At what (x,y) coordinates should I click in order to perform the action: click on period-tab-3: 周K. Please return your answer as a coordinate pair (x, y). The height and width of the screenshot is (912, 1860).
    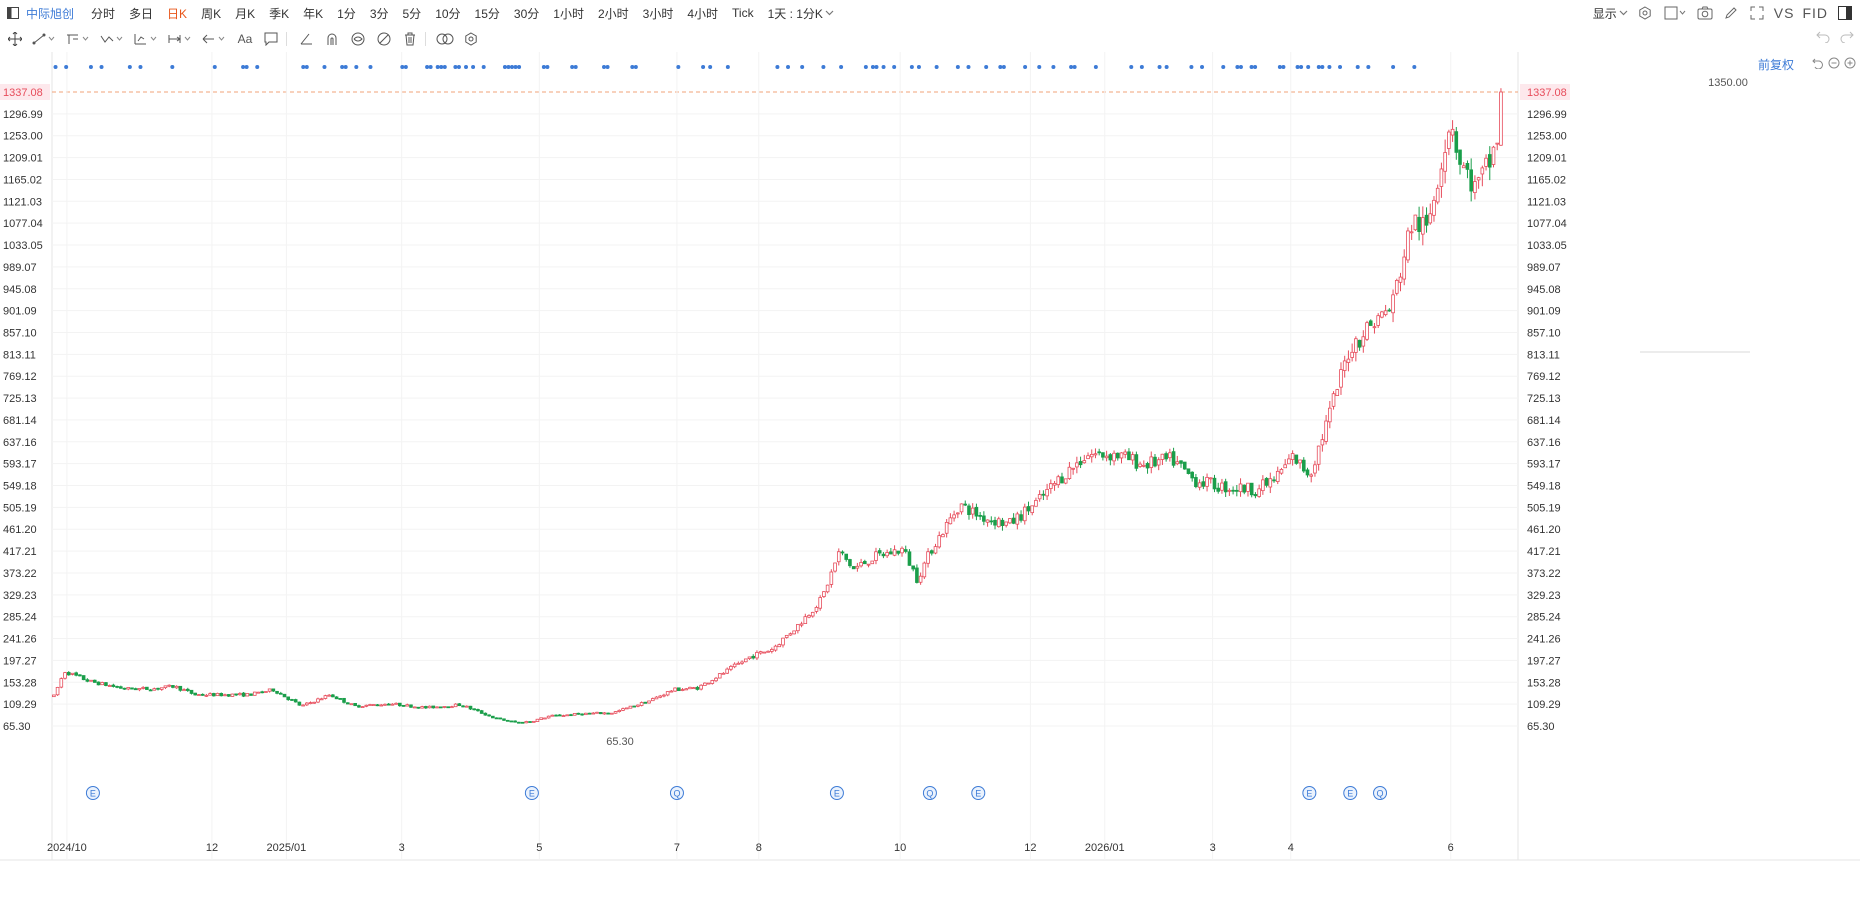
    Looking at the image, I should click on (211, 13).